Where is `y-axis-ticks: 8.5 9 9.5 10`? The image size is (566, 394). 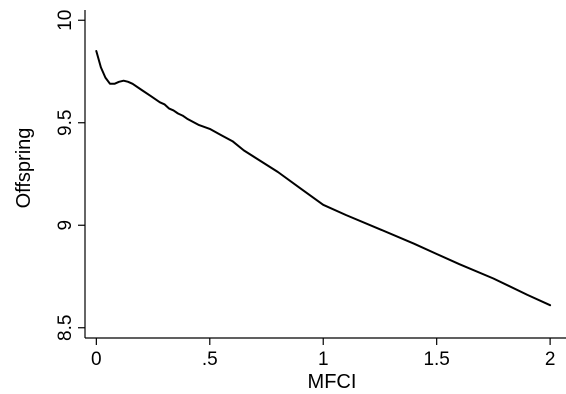 y-axis-ticks: 8.5 9 9.5 10 is located at coordinates (70, 175).